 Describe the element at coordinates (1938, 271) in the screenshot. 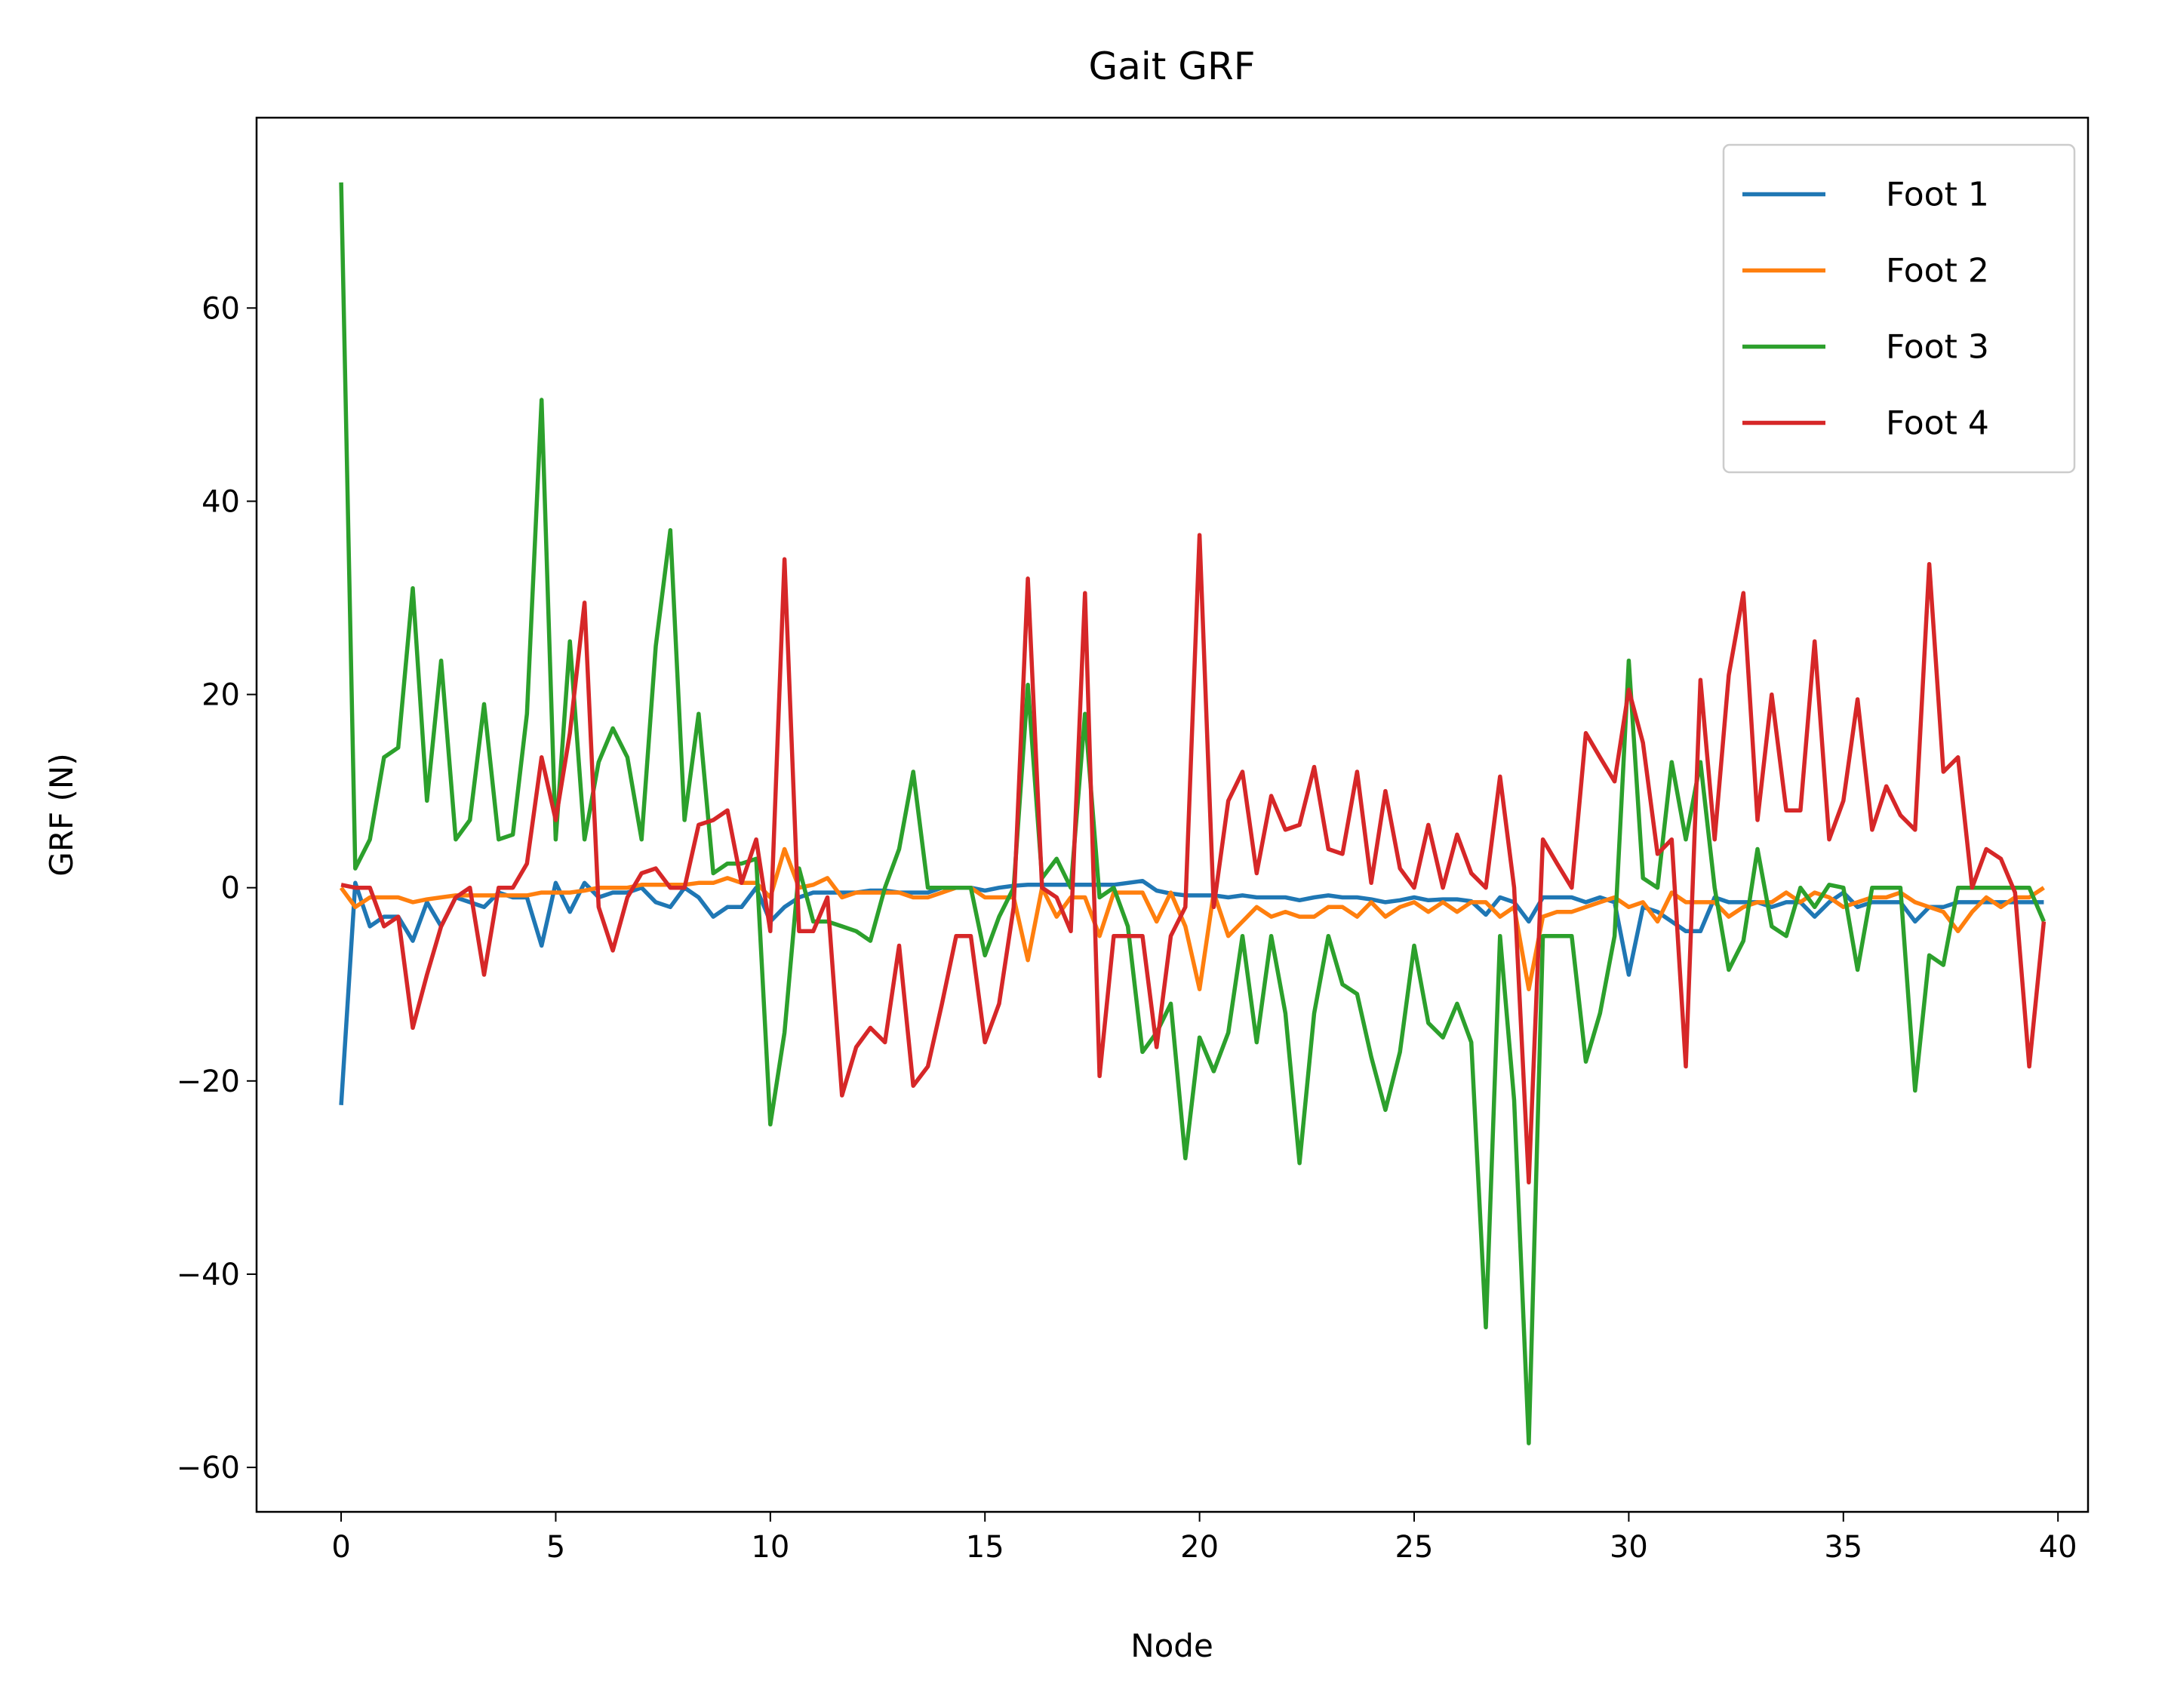

I see `legend-label: Foot 2` at that location.